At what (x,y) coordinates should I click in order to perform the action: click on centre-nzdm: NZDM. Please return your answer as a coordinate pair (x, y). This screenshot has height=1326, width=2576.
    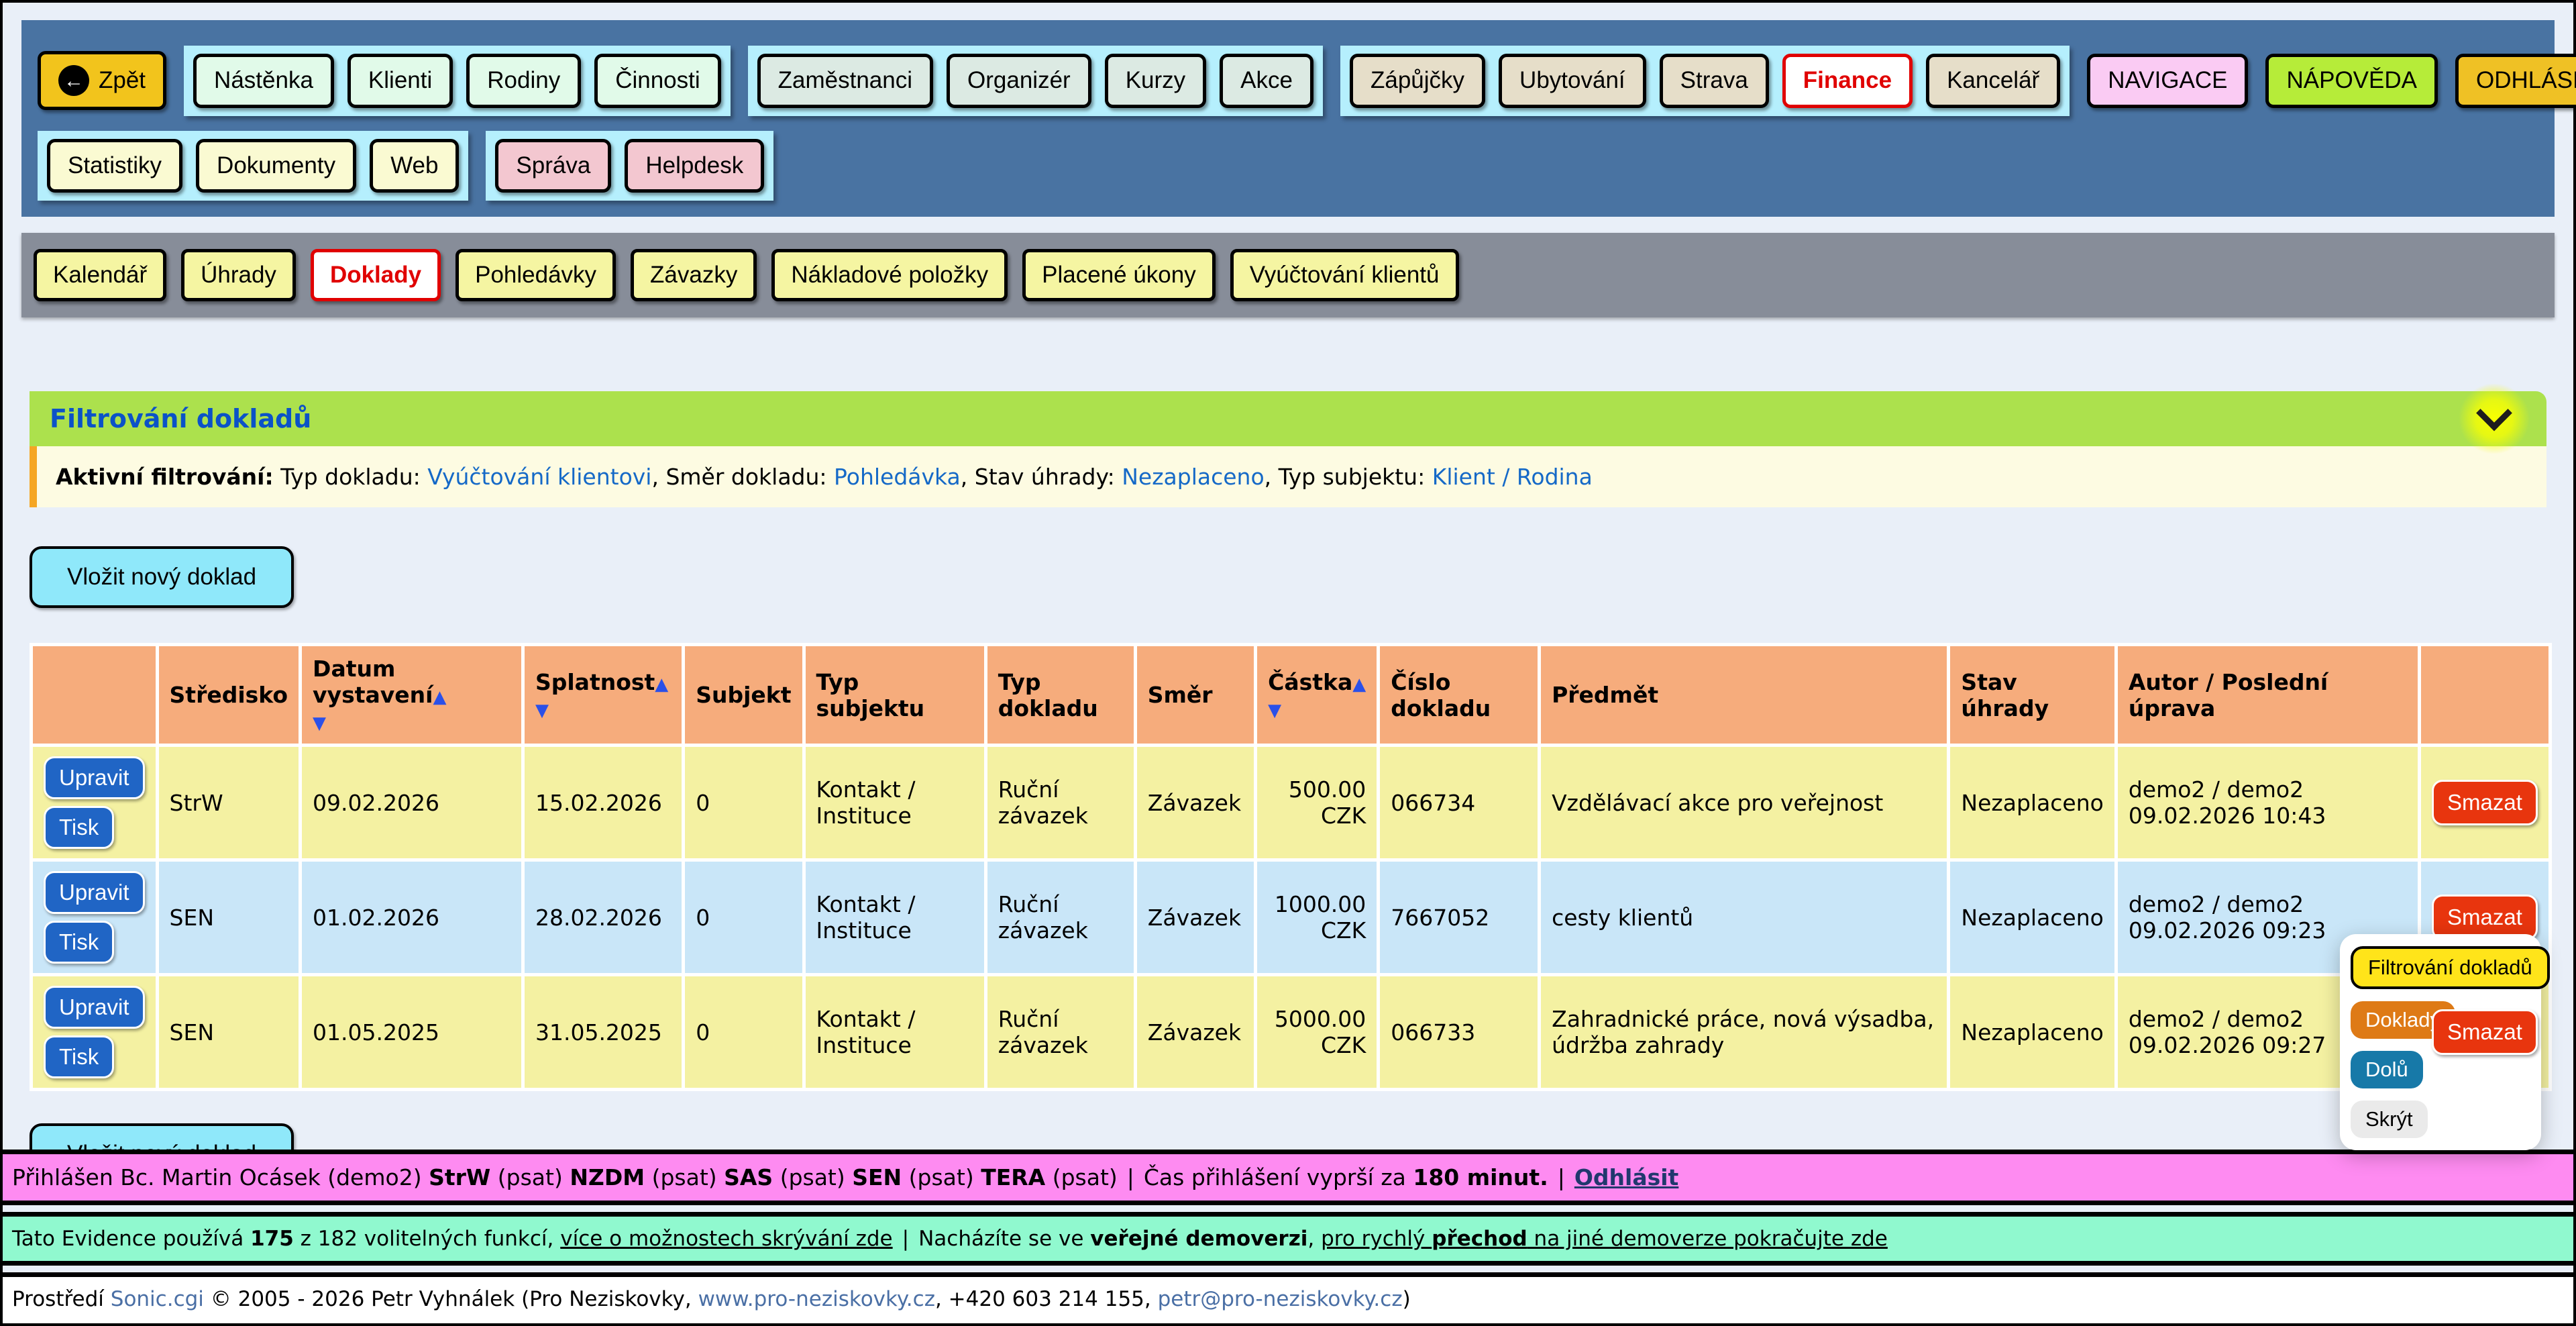
    Looking at the image, I should click on (607, 1177).